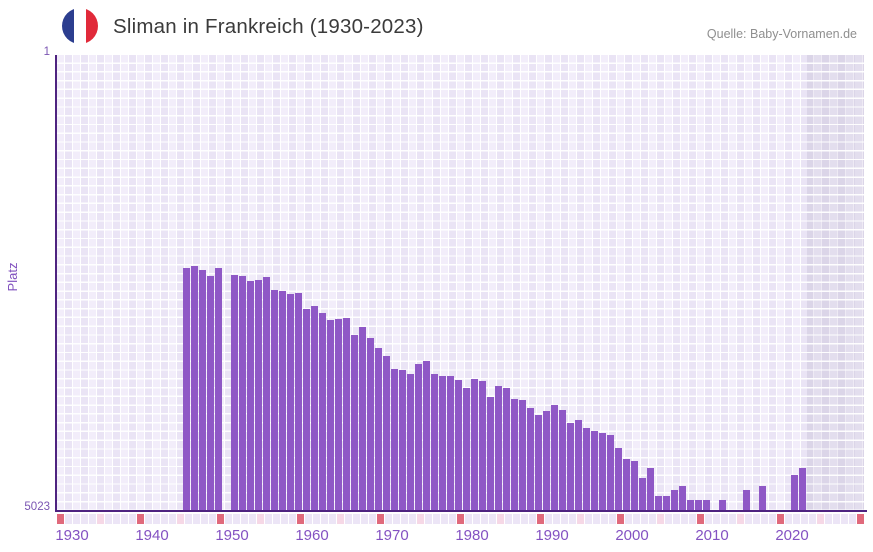 The image size is (873, 552). I want to click on bar-1947, so click(194, 388).